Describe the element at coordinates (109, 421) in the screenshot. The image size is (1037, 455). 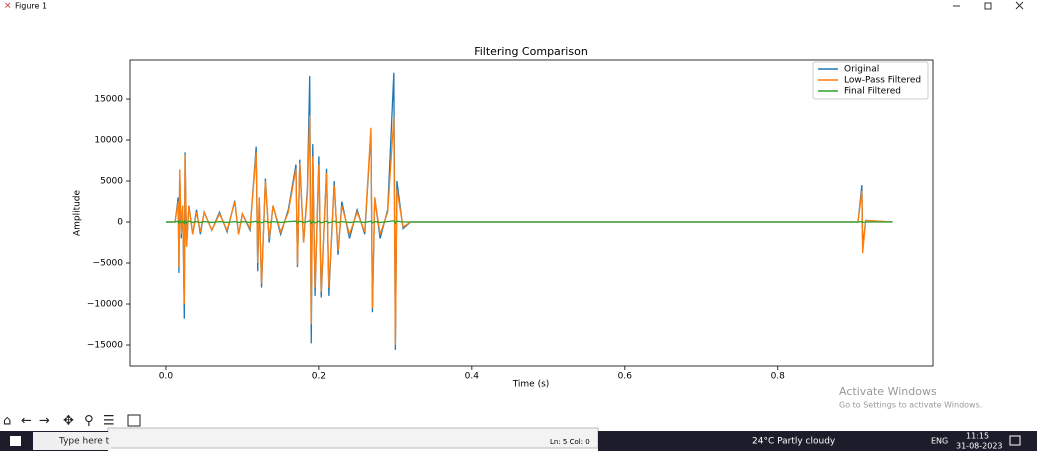
I see `configure-button: ☰` at that location.